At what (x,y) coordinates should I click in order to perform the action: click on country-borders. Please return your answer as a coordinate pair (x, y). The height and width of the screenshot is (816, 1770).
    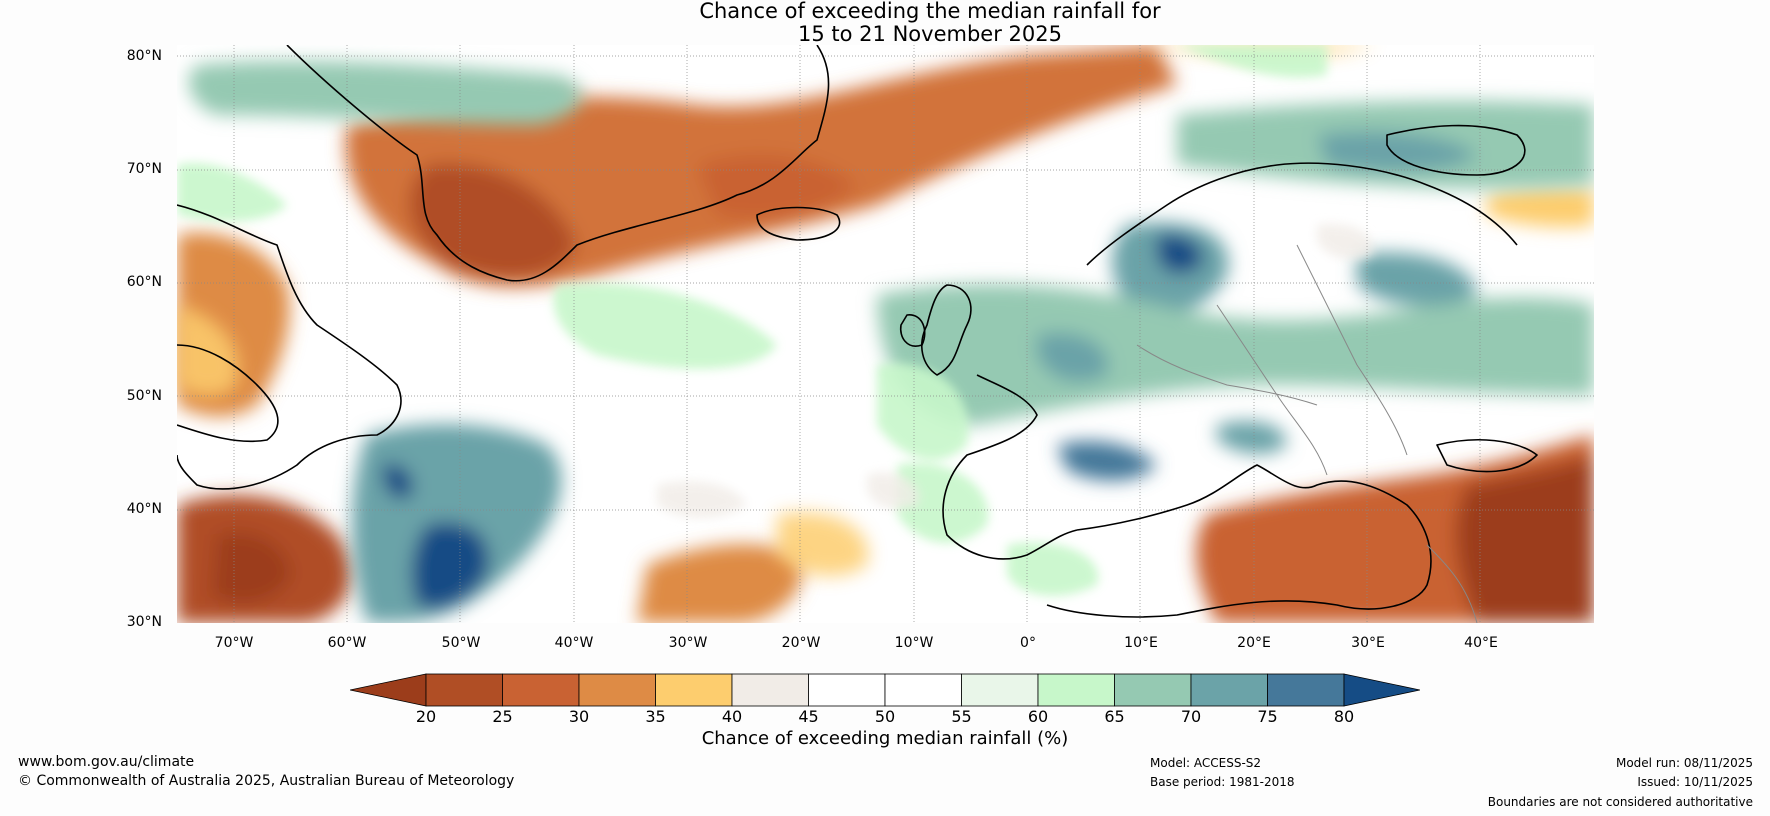
    Looking at the image, I should click on (1307, 433).